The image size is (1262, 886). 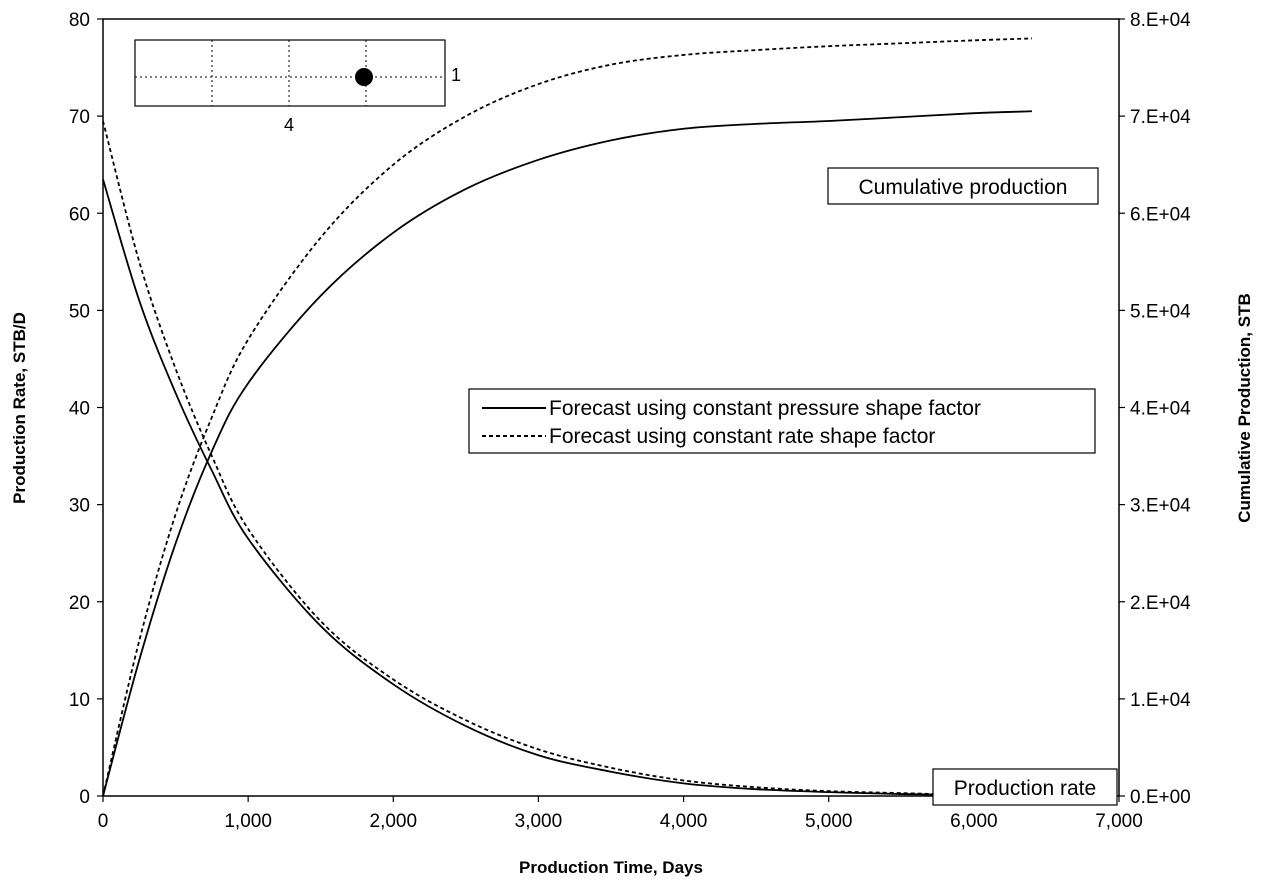 I want to click on y2-tick-label: 8.E+04, so click(x=1160, y=20).